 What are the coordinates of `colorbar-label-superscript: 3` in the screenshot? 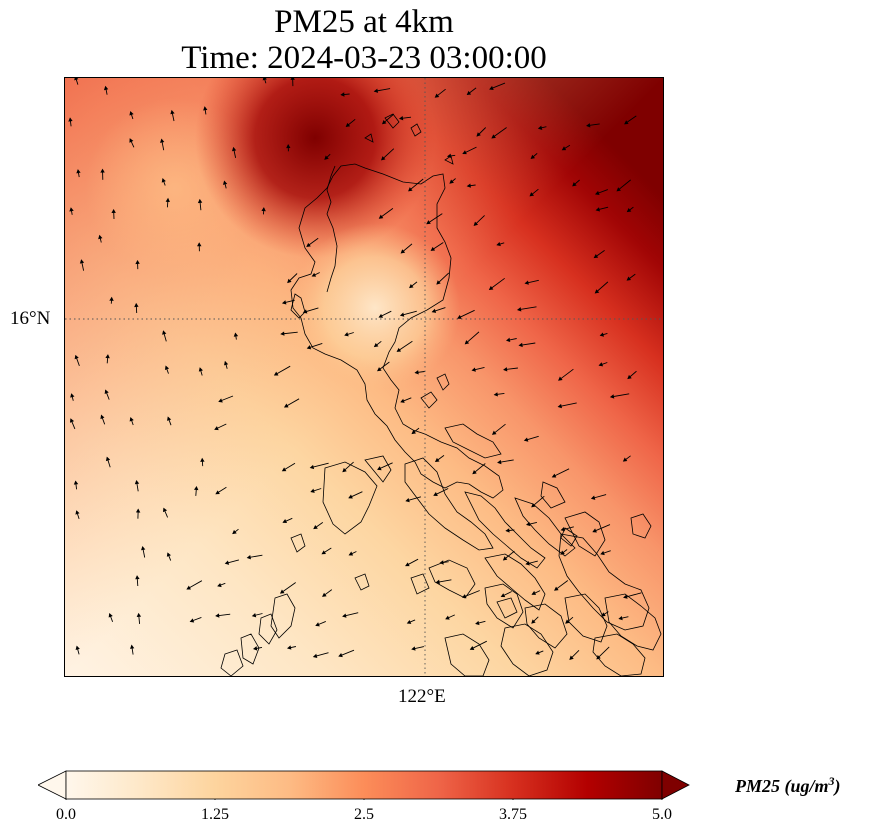 It's located at (831, 781).